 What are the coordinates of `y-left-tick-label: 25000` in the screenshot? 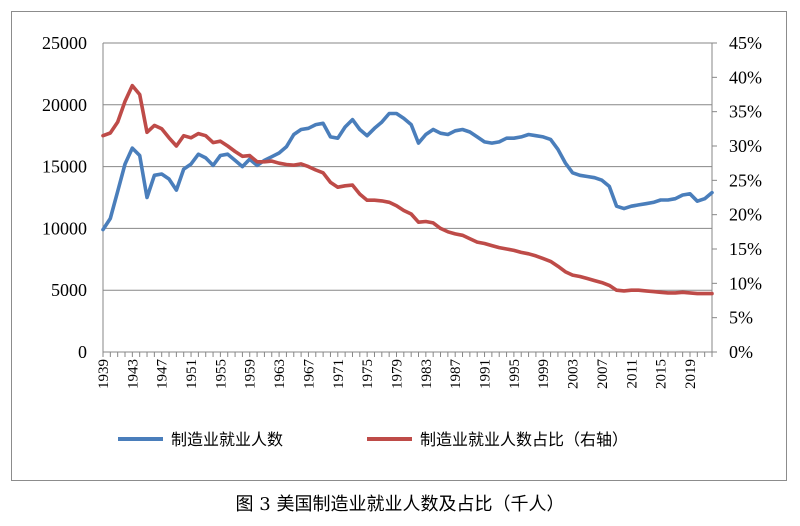 It's located at (64, 43).